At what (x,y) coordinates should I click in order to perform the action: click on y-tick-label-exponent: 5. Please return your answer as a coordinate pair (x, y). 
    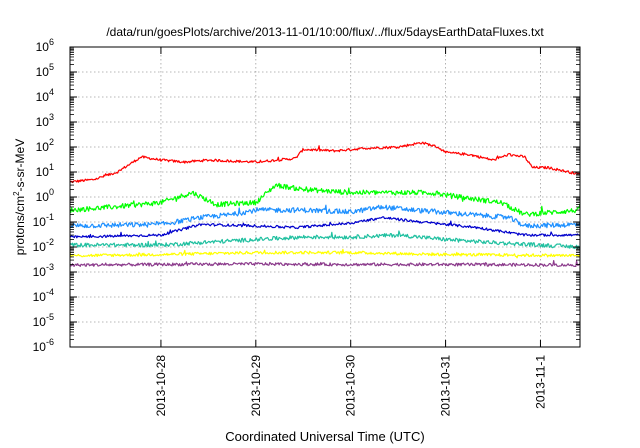
    Looking at the image, I should click on (51, 67).